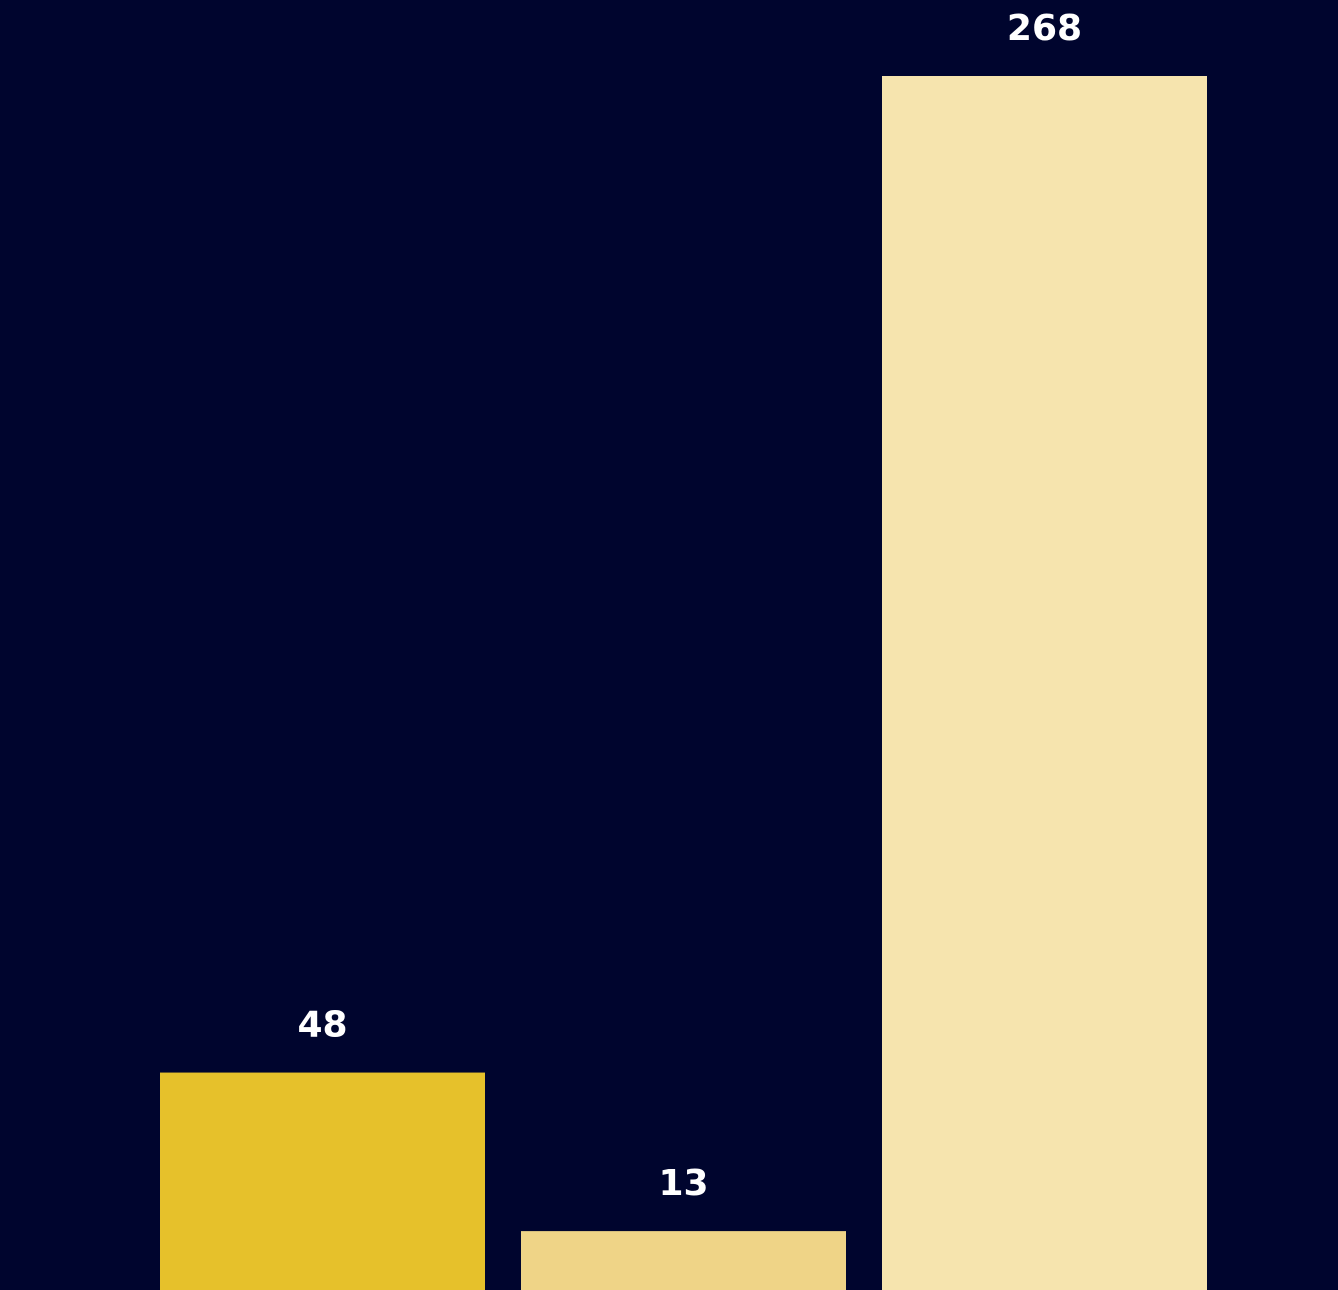 The height and width of the screenshot is (1290, 1338). What do you see at coordinates (1044, 28) in the screenshot?
I see `data-label-3: 268` at bounding box center [1044, 28].